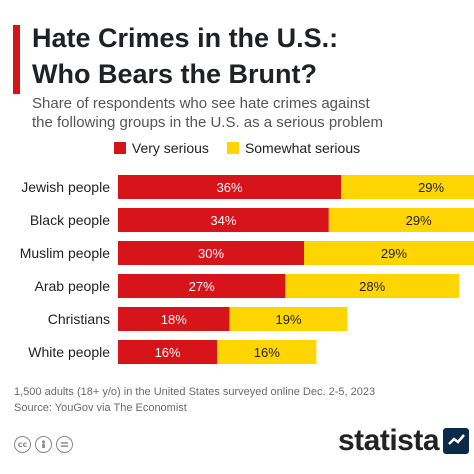  What do you see at coordinates (302, 148) in the screenshot?
I see `legend-label-somewhat-serious: Somewhat serious` at bounding box center [302, 148].